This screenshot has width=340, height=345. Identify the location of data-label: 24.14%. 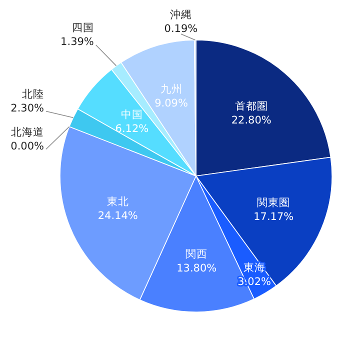
(118, 216).